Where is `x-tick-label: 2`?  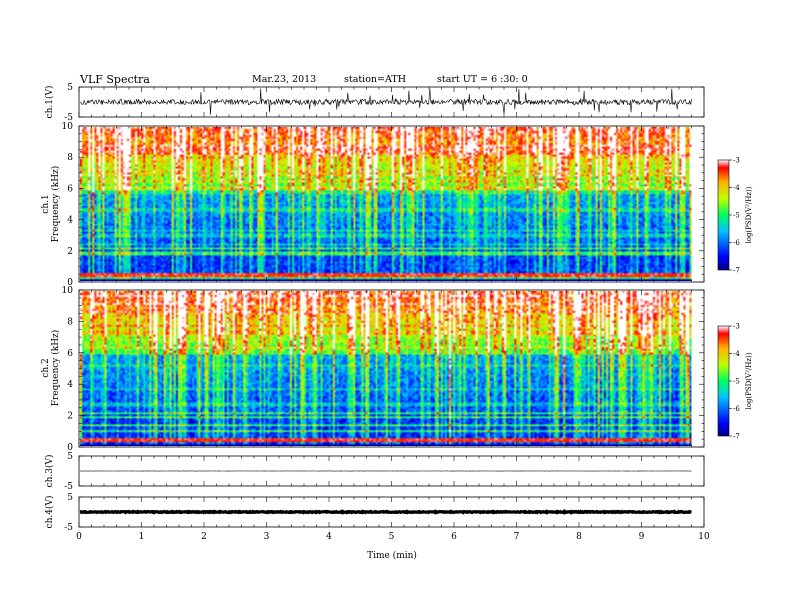 x-tick-label: 2 is located at coordinates (204, 537).